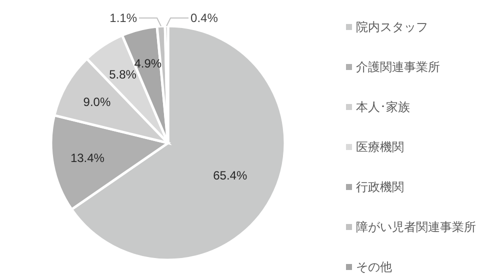  What do you see at coordinates (374, 267) in the screenshot?
I see `legend-label: その他` at bounding box center [374, 267].